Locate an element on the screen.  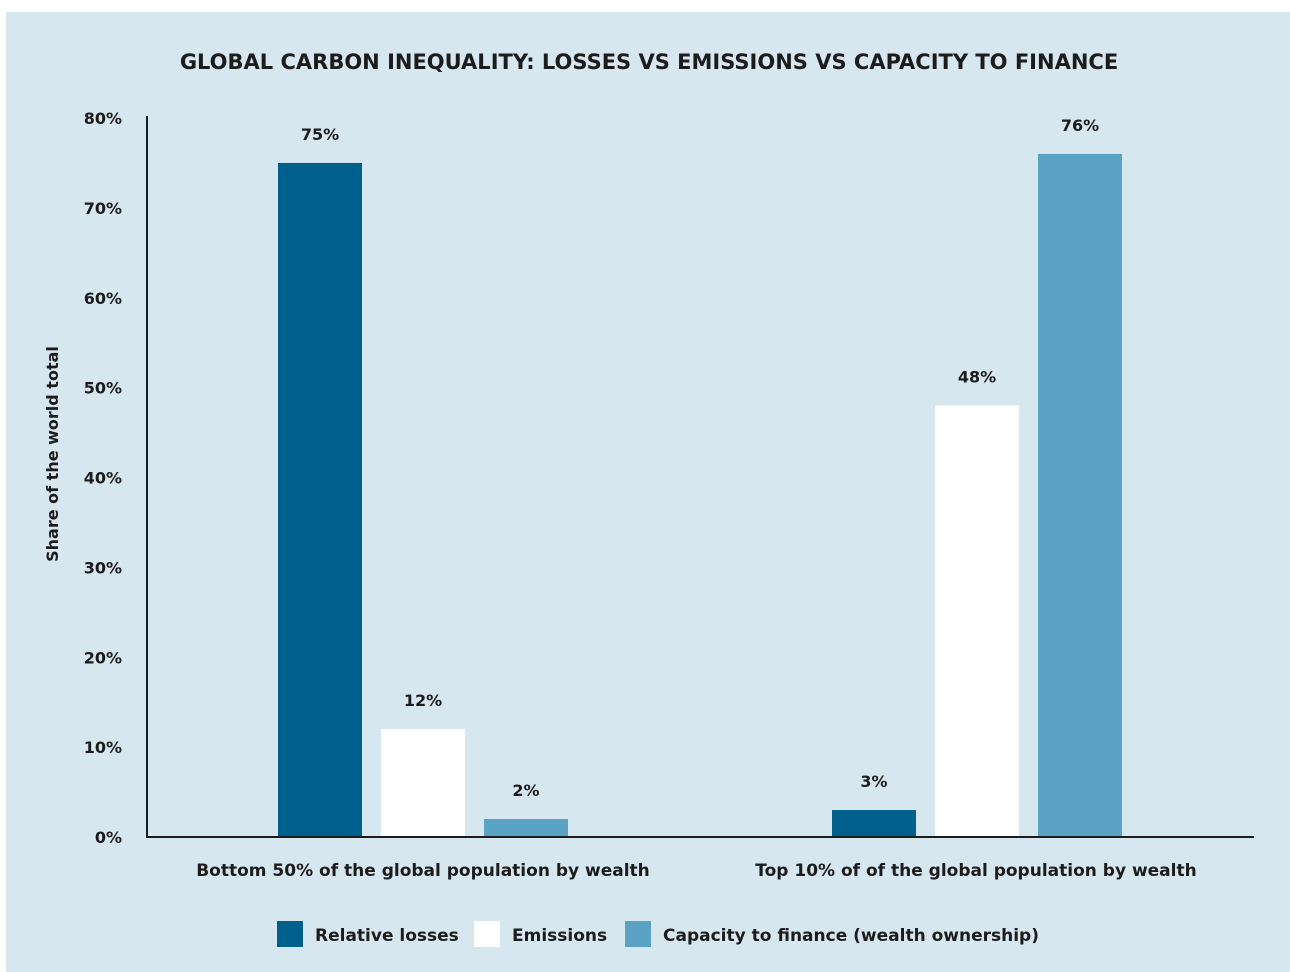
y-axis-title: Share of the world total is located at coordinates (52, 454).